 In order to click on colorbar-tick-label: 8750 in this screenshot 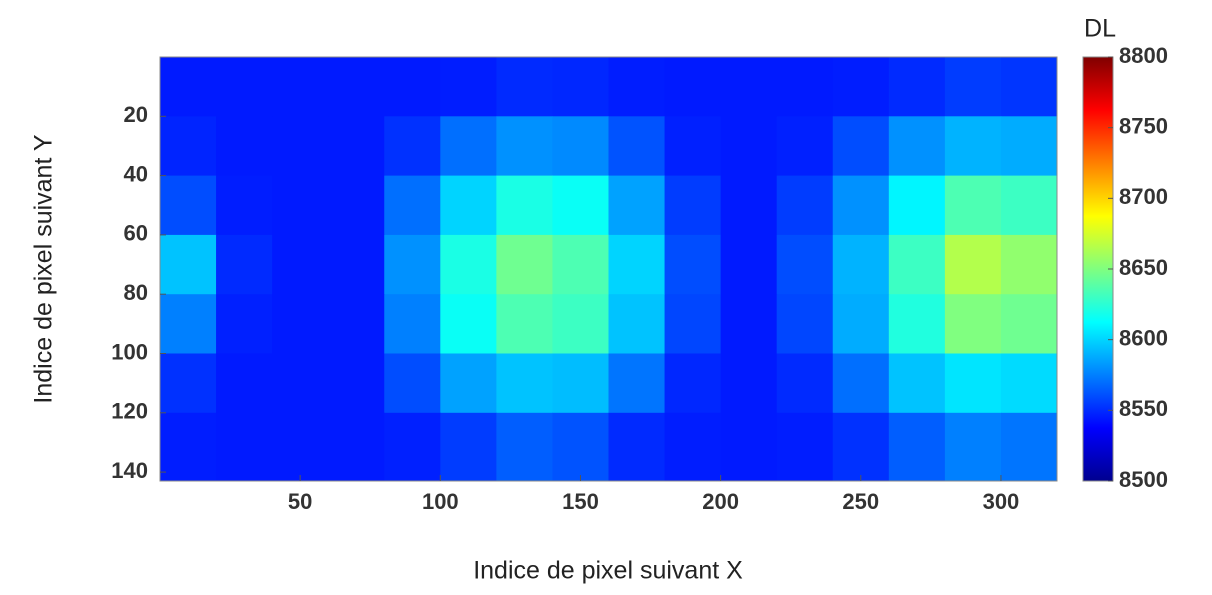, I will do `click(1143, 125)`.